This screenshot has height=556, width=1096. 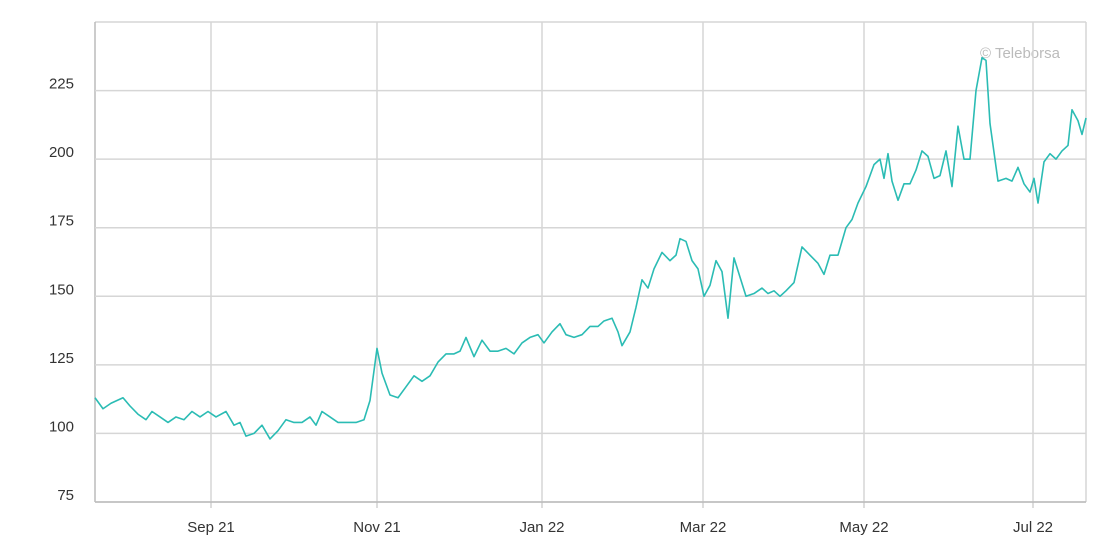 I want to click on y-tick-label: 225, so click(x=61, y=84).